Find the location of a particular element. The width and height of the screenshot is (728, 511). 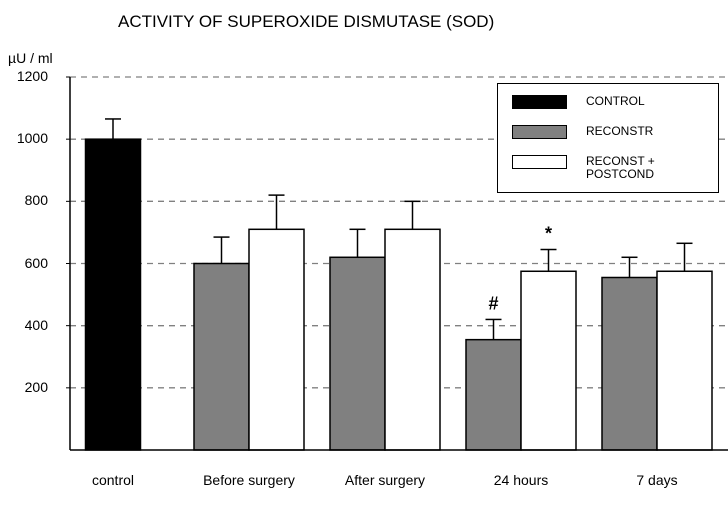

annotation: * is located at coordinates (548, 234).